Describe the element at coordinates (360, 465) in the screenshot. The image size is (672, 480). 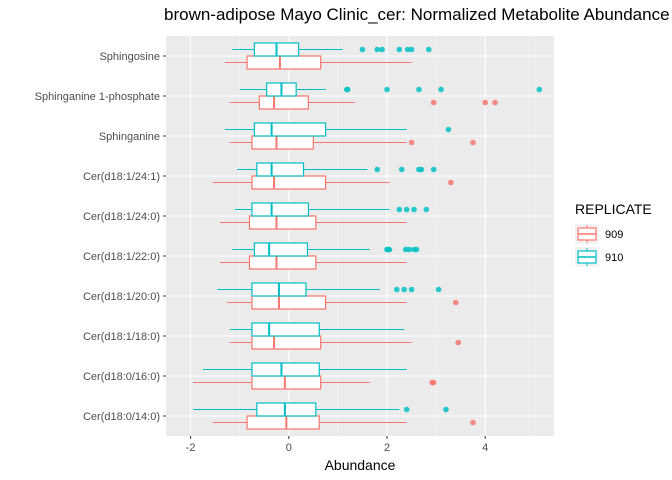
I see `x-axis-title: Abundance` at that location.